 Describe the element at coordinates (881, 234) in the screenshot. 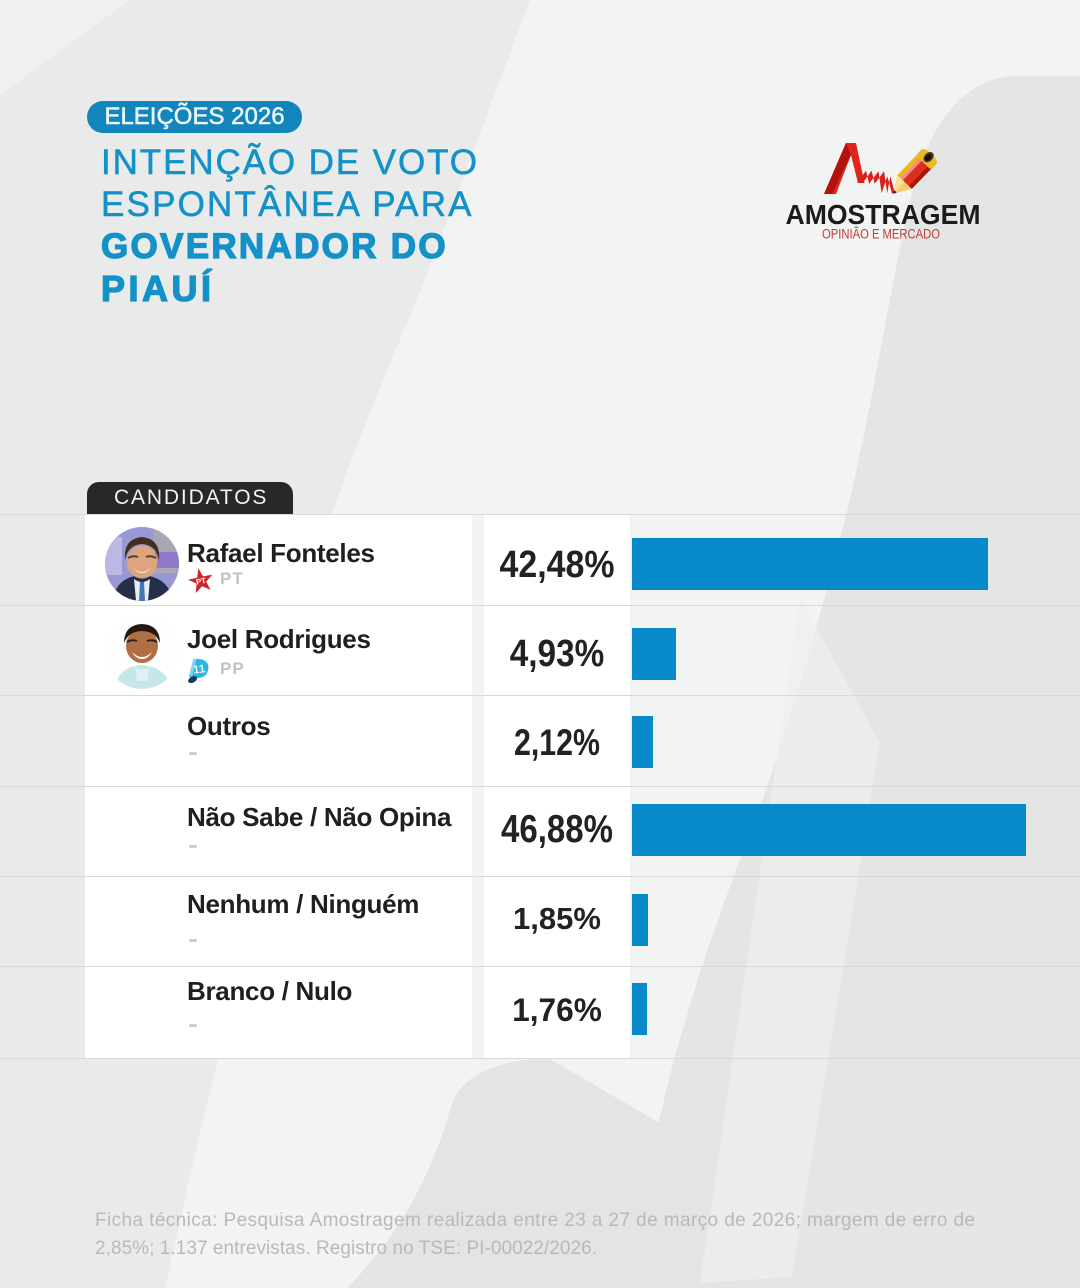

I see `svg-text: OPINIÃO E MERCADO` at that location.